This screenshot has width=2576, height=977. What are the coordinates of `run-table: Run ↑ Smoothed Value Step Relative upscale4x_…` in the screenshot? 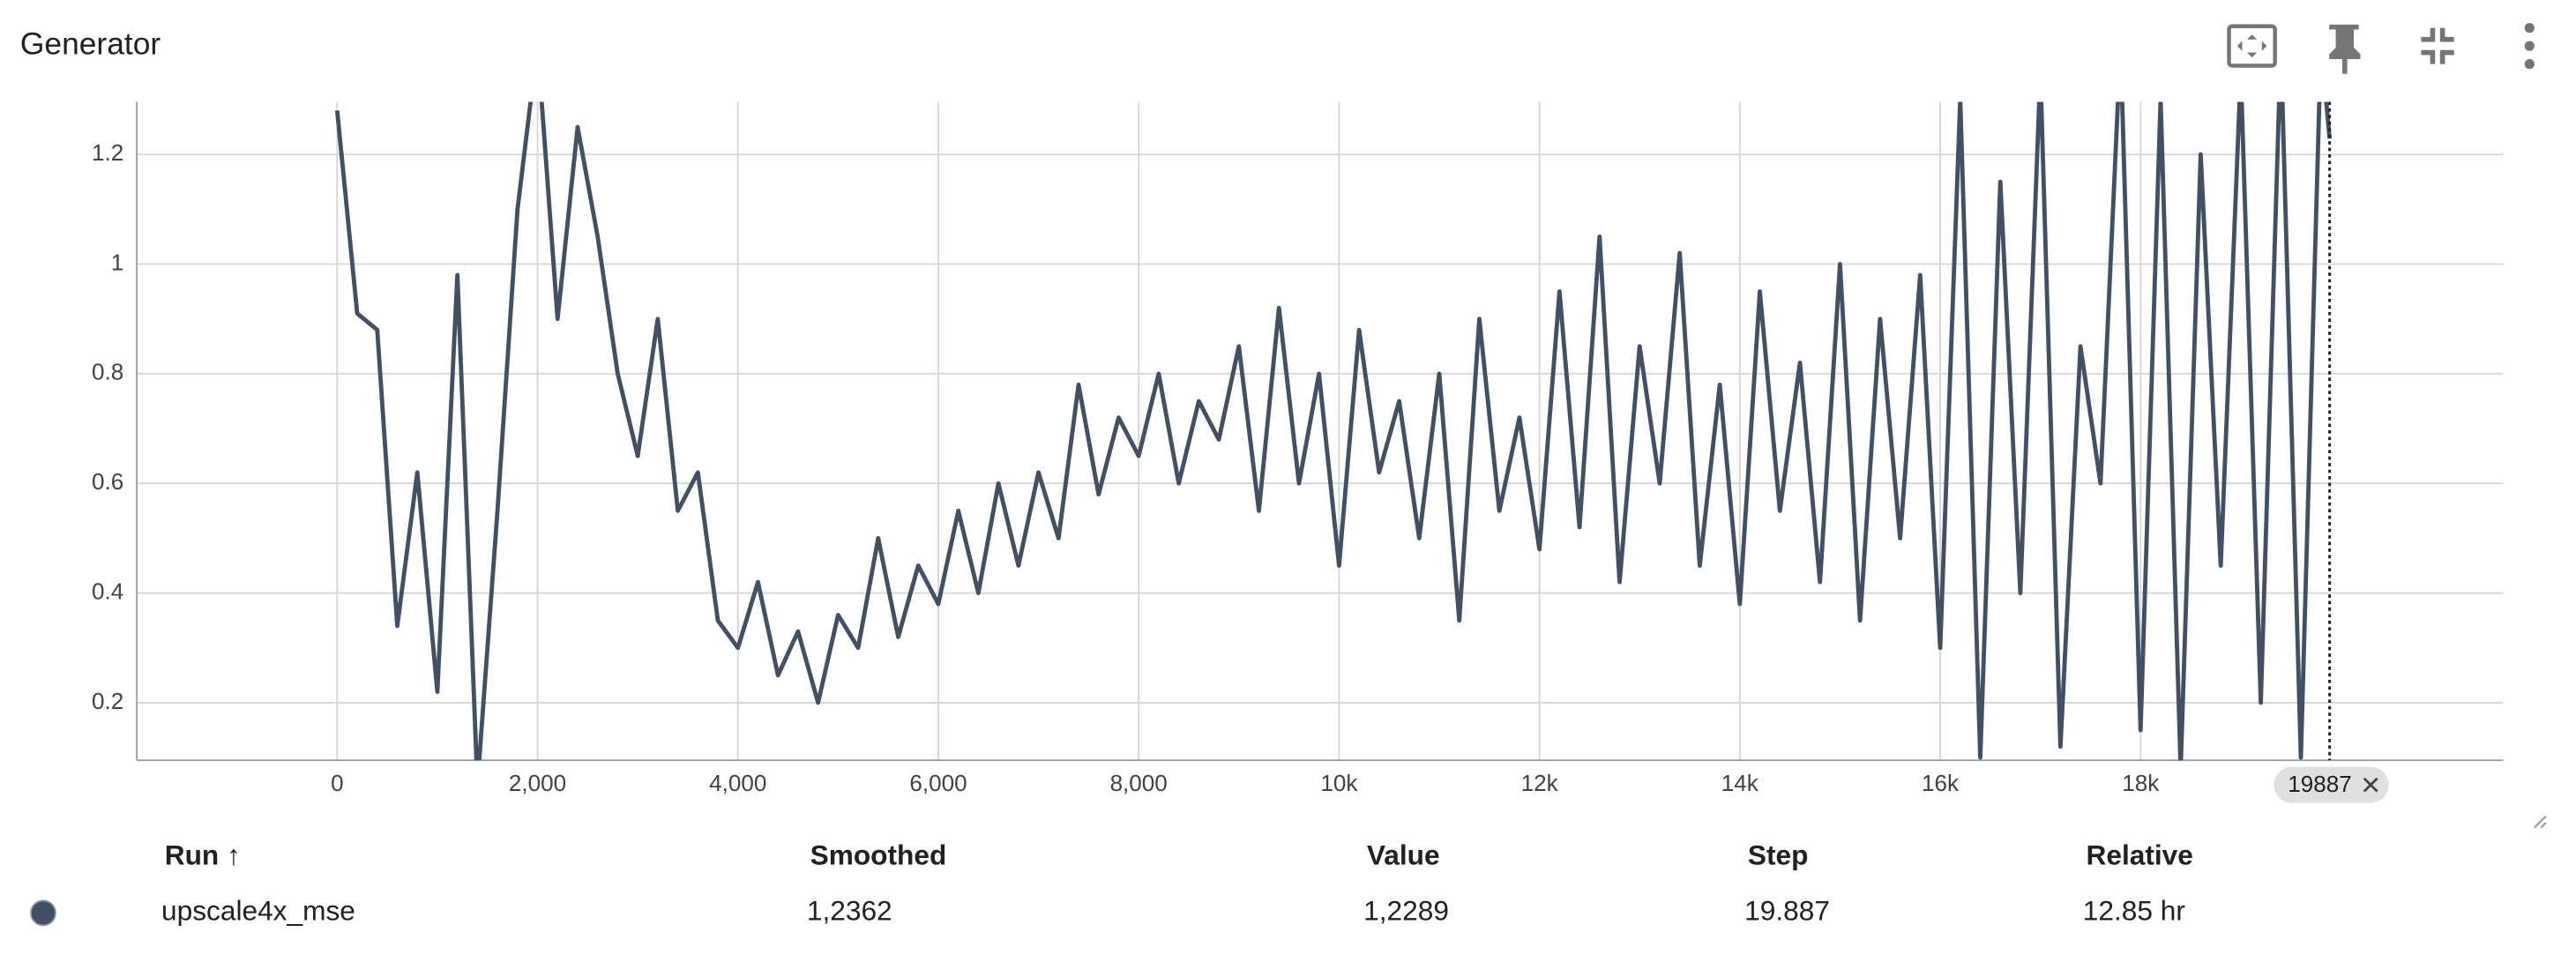 It's located at (1111, 883).